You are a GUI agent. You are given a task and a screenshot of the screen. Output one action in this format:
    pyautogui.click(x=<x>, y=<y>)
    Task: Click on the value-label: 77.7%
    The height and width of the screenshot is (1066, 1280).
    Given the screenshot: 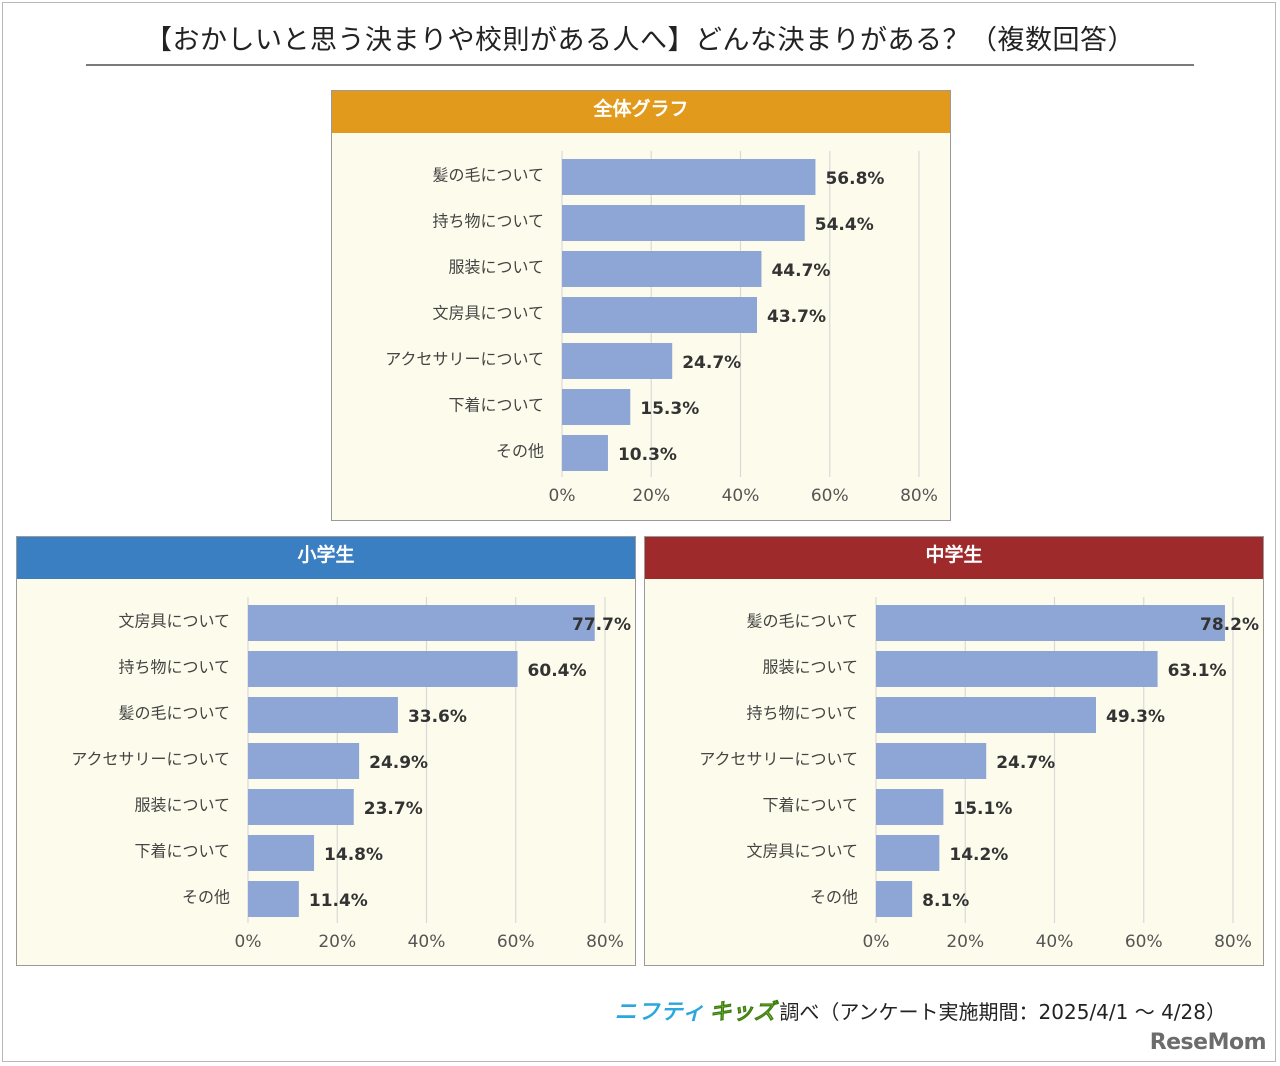 What is the action you would take?
    pyautogui.click(x=601, y=625)
    